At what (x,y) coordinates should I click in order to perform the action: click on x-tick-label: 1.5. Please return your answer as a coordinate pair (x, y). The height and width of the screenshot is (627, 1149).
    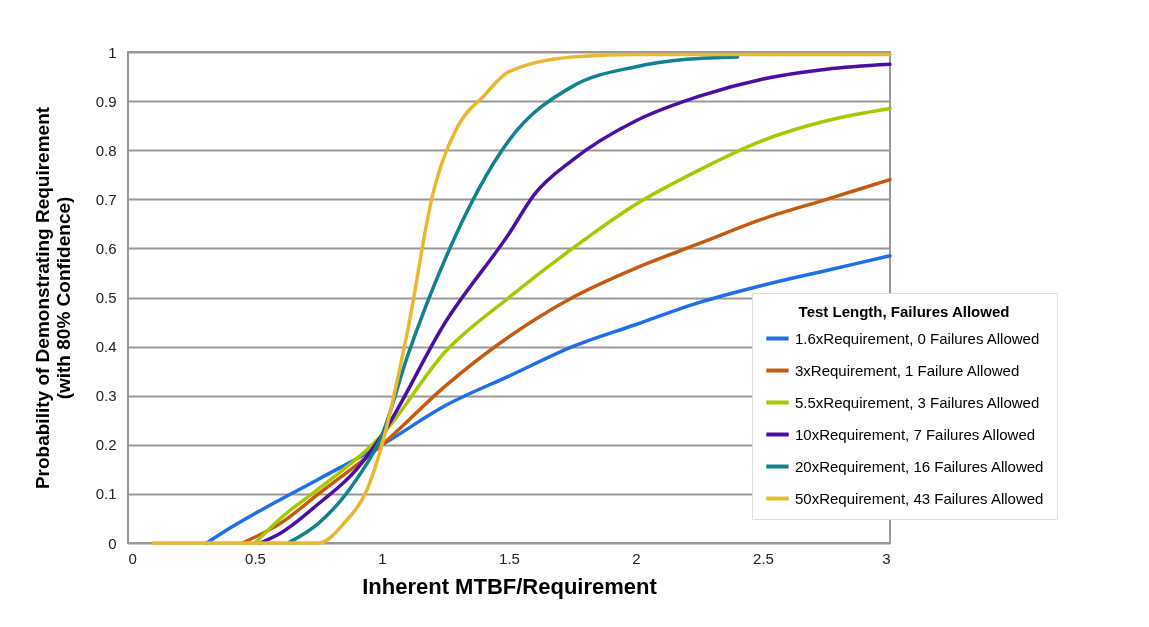
    Looking at the image, I should click on (509, 558).